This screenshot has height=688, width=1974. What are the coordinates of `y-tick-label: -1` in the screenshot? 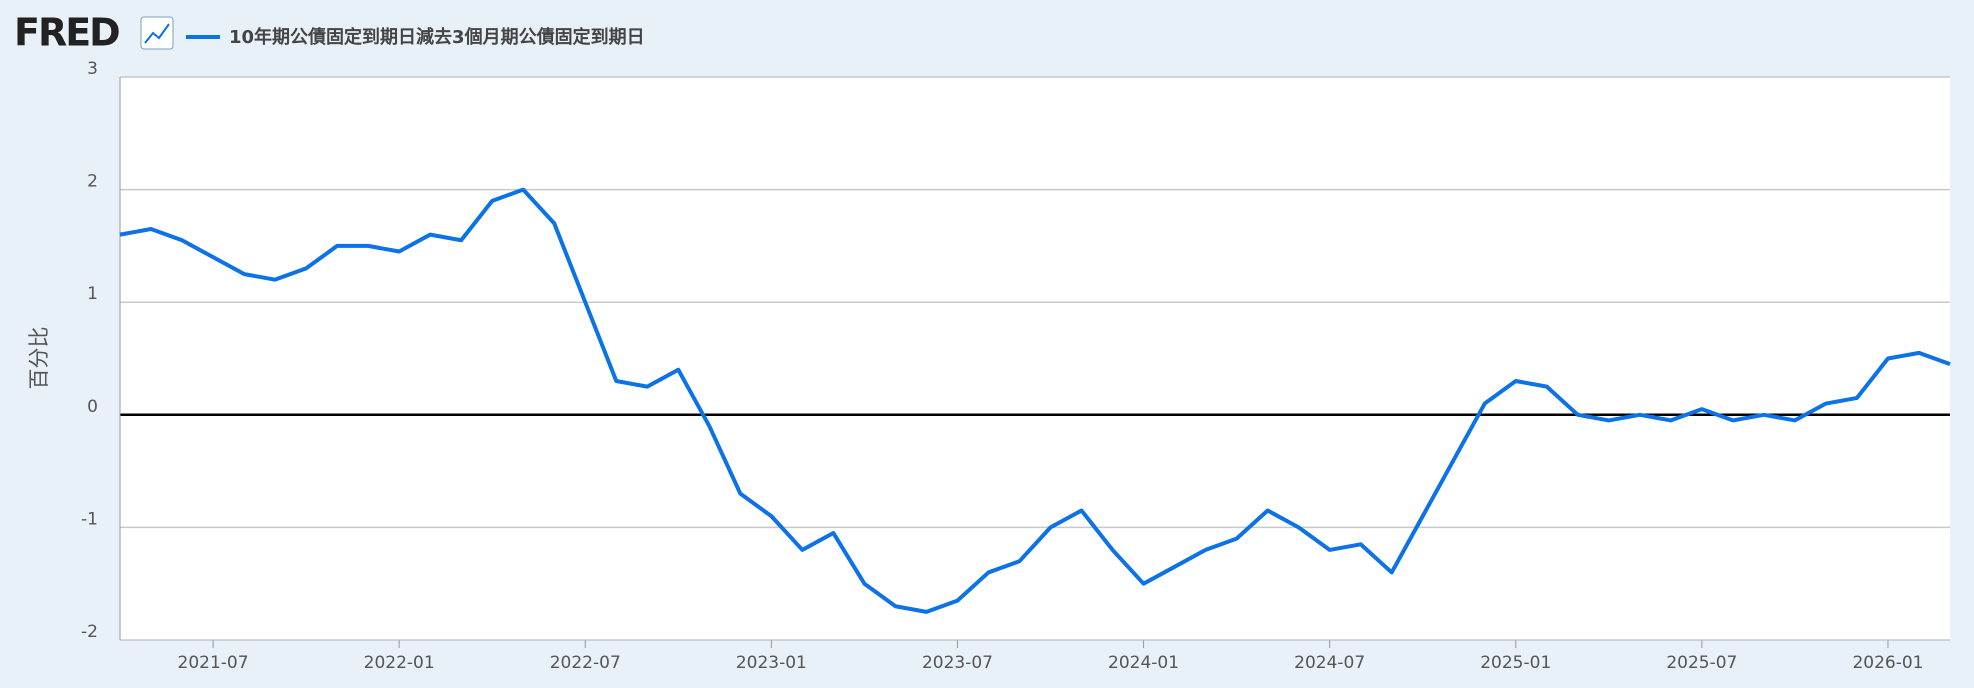 It's located at (89, 519).